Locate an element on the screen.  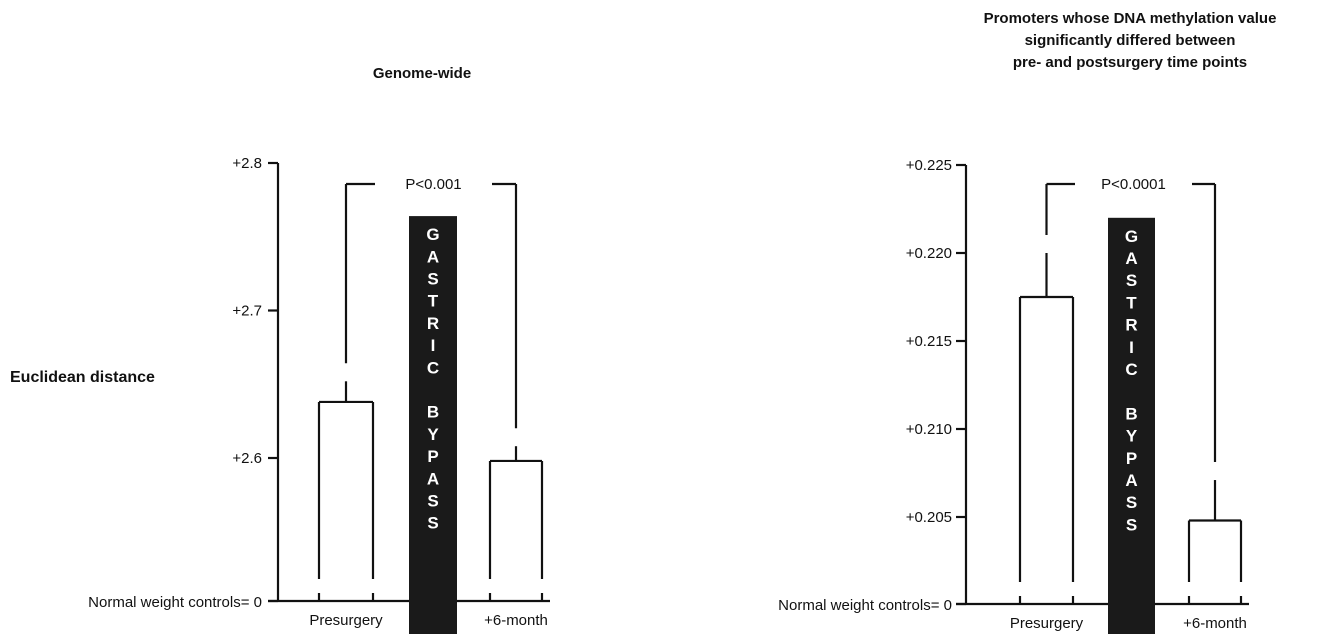
y-axis-label: Euclidean distance is located at coordinates (82, 377).